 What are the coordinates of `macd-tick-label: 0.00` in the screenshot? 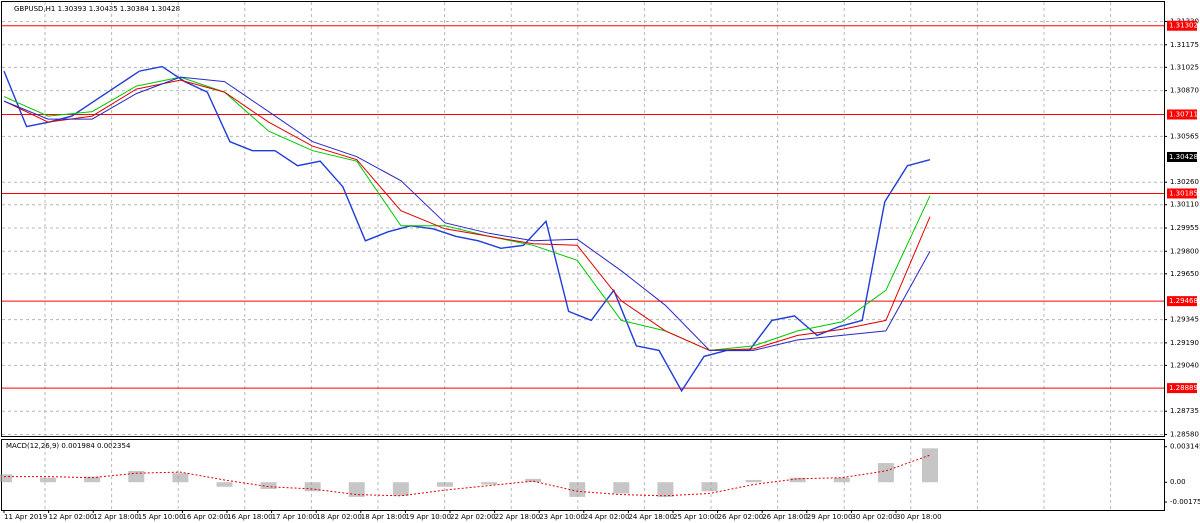 It's located at (1178, 482).